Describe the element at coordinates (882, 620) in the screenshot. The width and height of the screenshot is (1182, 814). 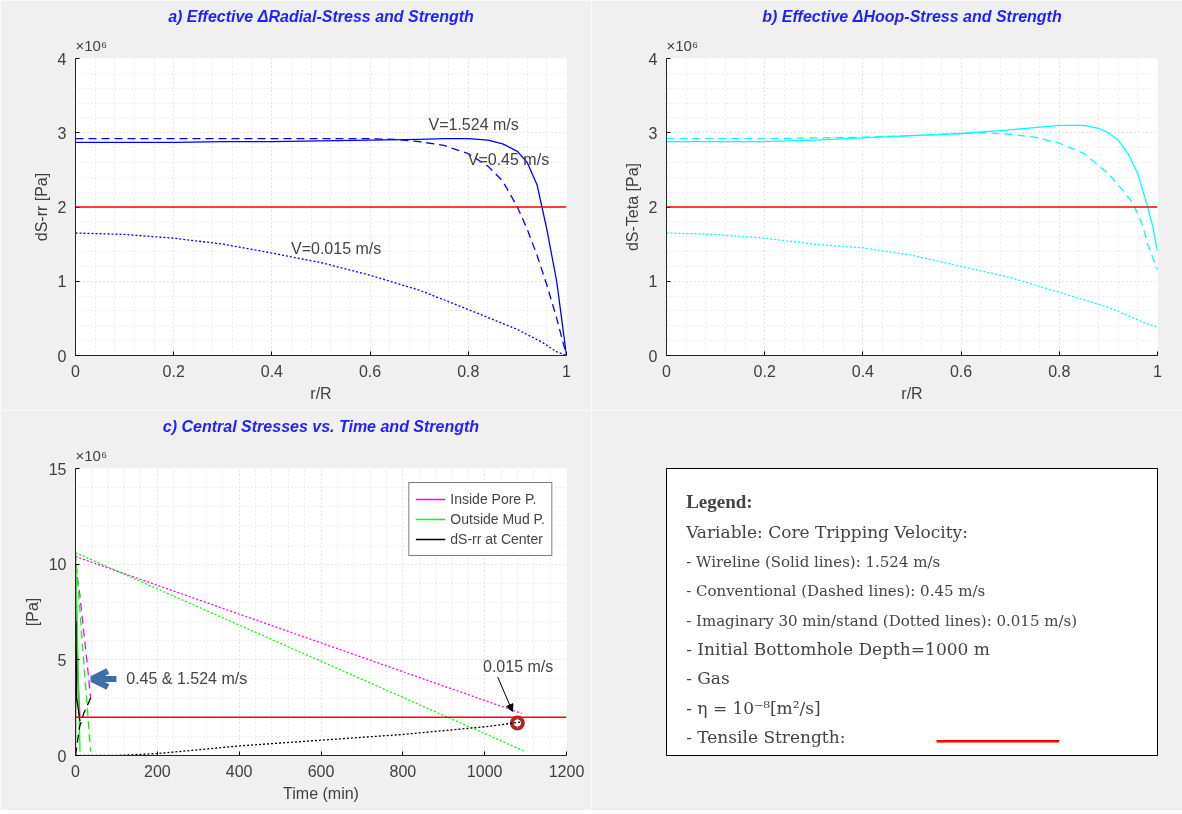
I see `text: - Imaginary 30 min/stand (Dotted lines): 0.015 m/s)` at that location.